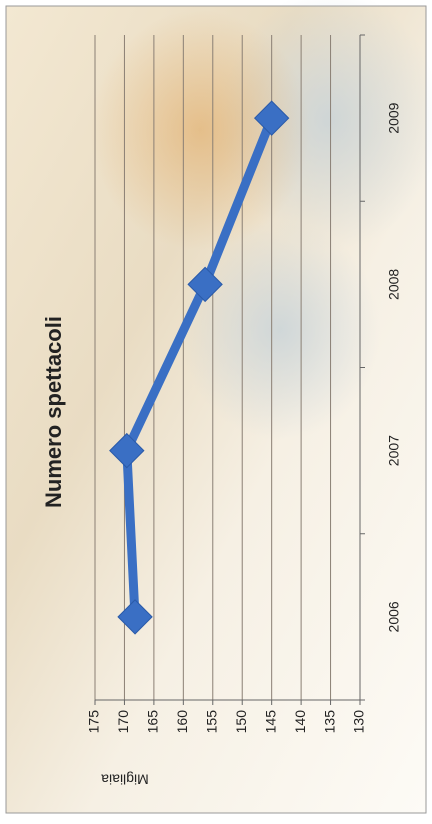 This screenshot has width=432, height=824. What do you see at coordinates (123, 722) in the screenshot?
I see `y-tick-label: 170` at bounding box center [123, 722].